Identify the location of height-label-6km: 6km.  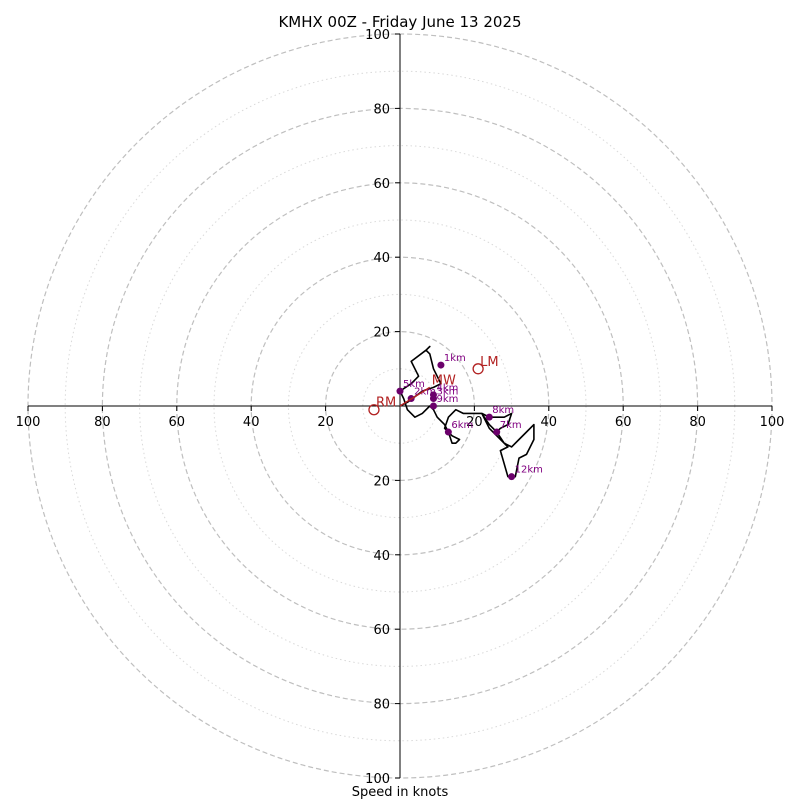
(462, 425).